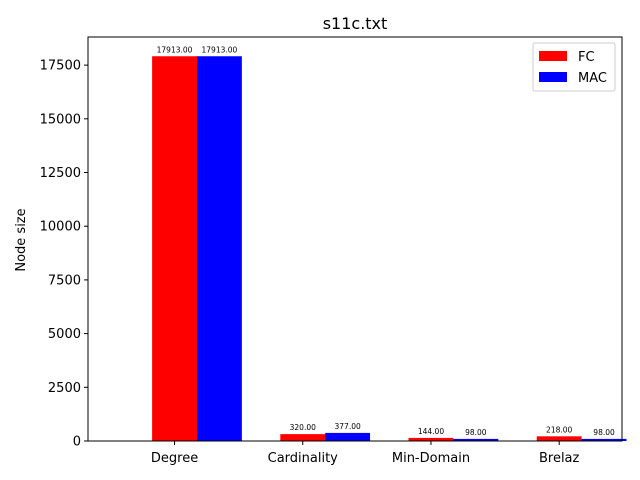 The height and width of the screenshot is (480, 640). Describe the element at coordinates (348, 426) in the screenshot. I see `bar-value-label: 377.00` at that location.